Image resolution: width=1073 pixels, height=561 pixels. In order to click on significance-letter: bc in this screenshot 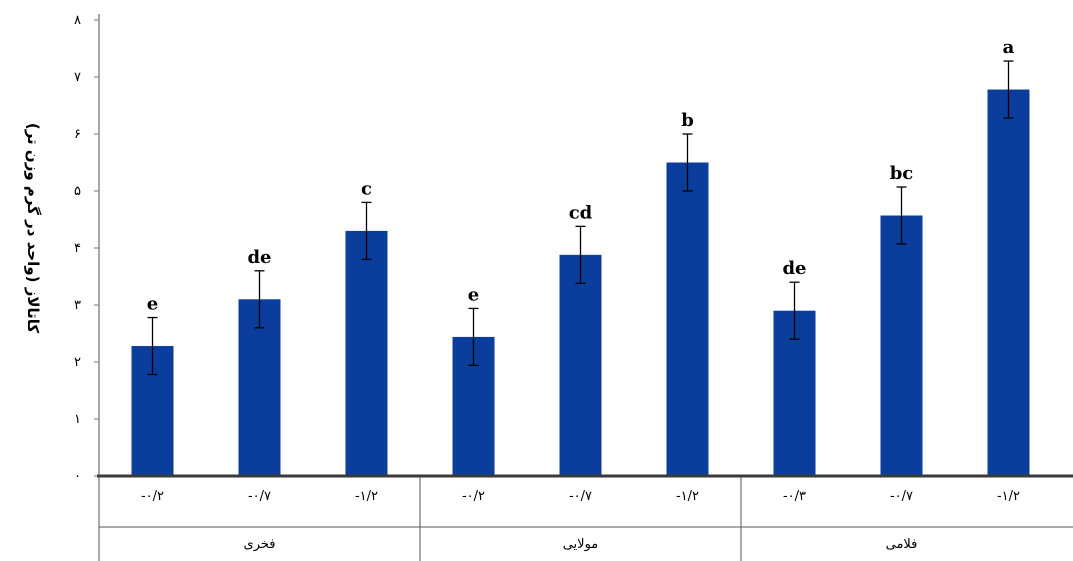, I will do `click(902, 173)`.